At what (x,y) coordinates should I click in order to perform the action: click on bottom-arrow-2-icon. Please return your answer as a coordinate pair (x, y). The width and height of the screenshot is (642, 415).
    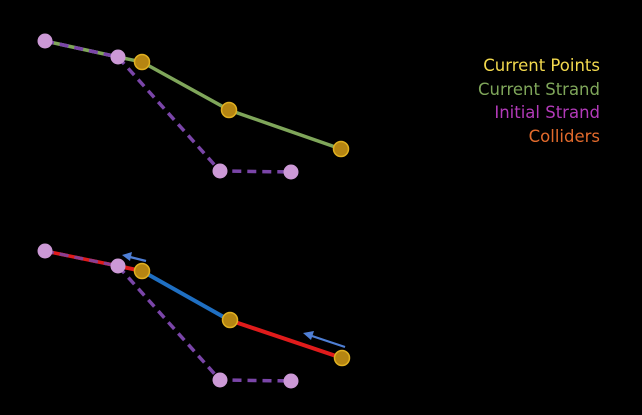
    Looking at the image, I should click on (324, 340).